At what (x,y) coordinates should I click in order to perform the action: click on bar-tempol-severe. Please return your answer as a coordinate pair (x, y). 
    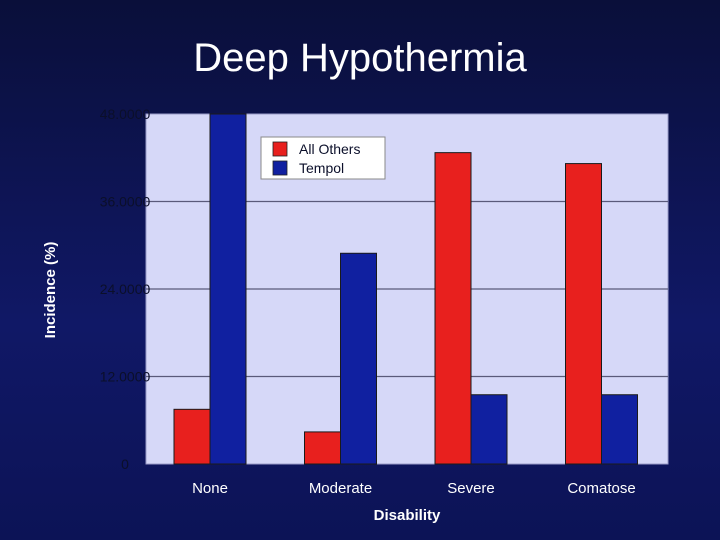
    Looking at the image, I should click on (489, 429).